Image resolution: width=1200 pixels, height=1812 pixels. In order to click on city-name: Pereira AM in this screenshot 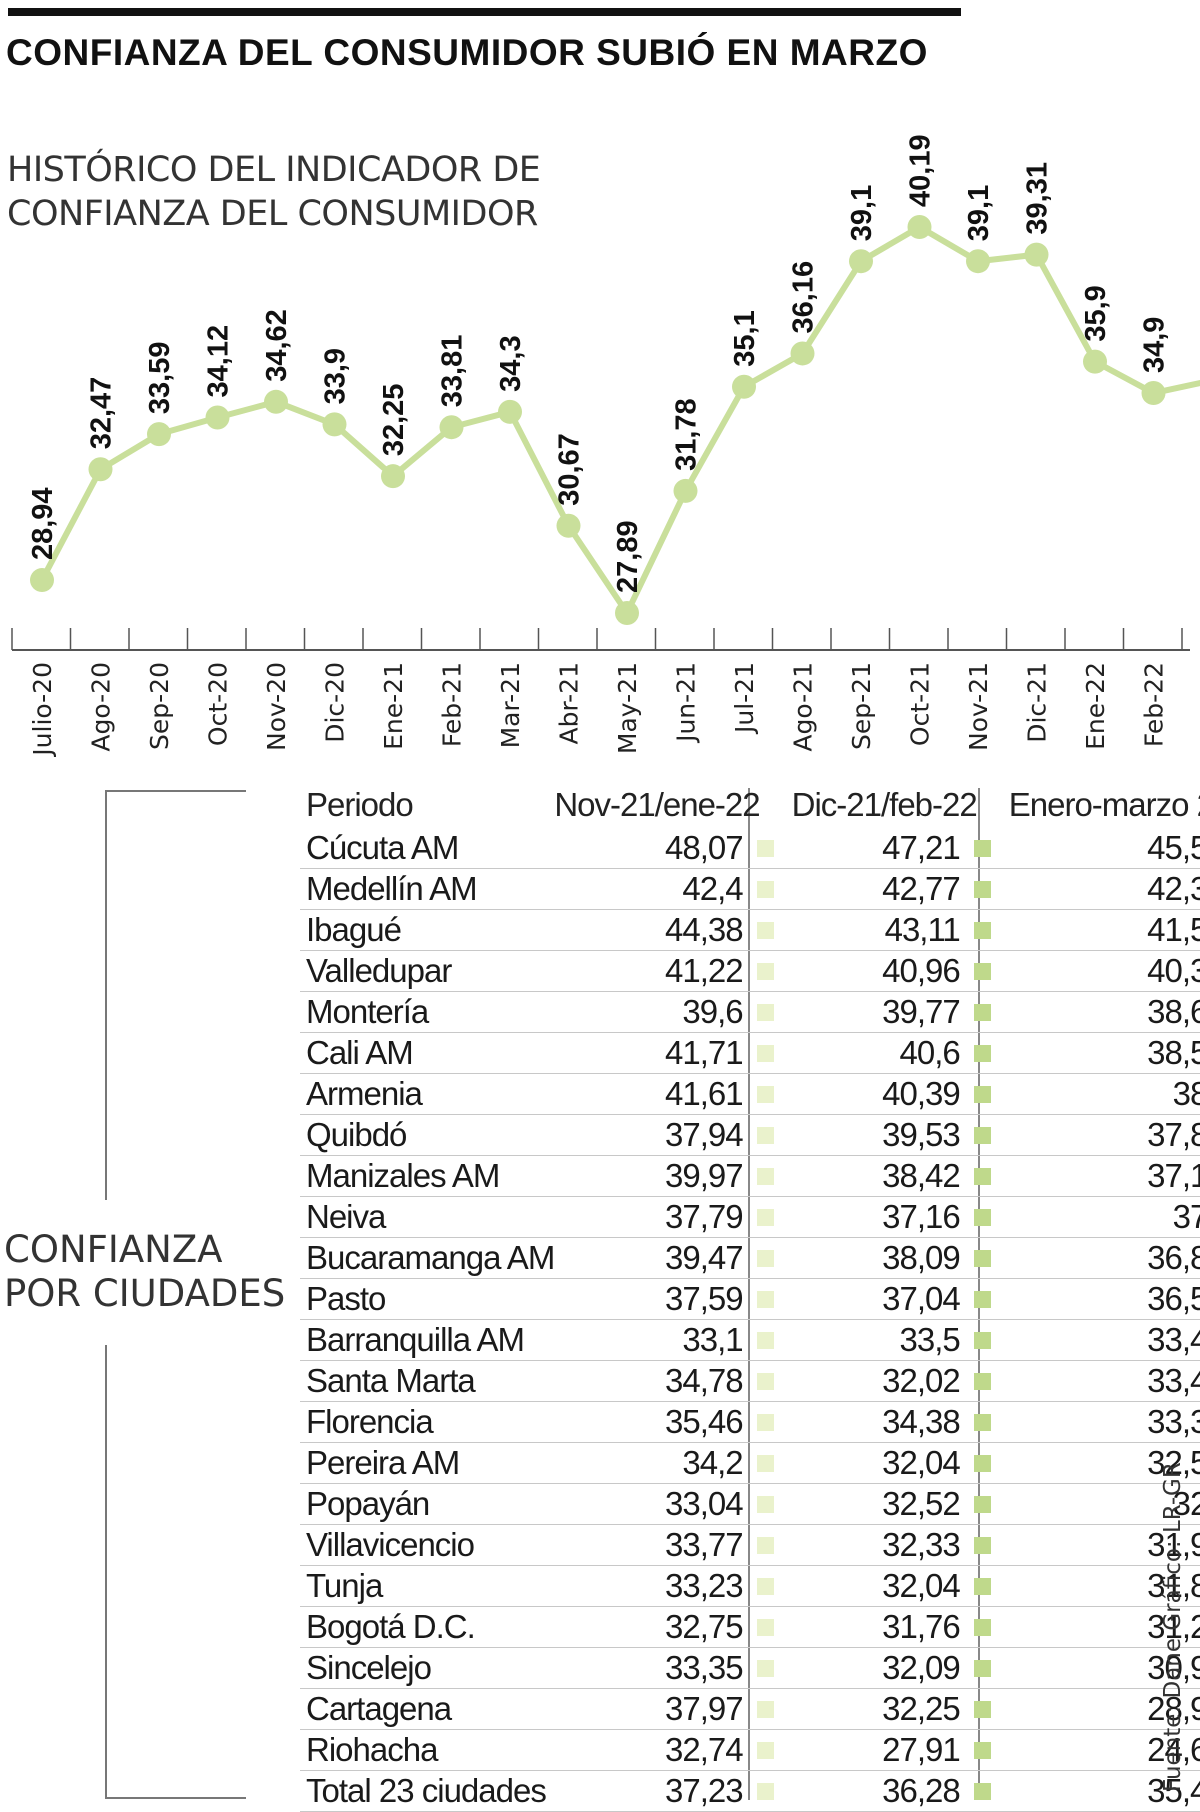, I will do `click(427, 1463)`.